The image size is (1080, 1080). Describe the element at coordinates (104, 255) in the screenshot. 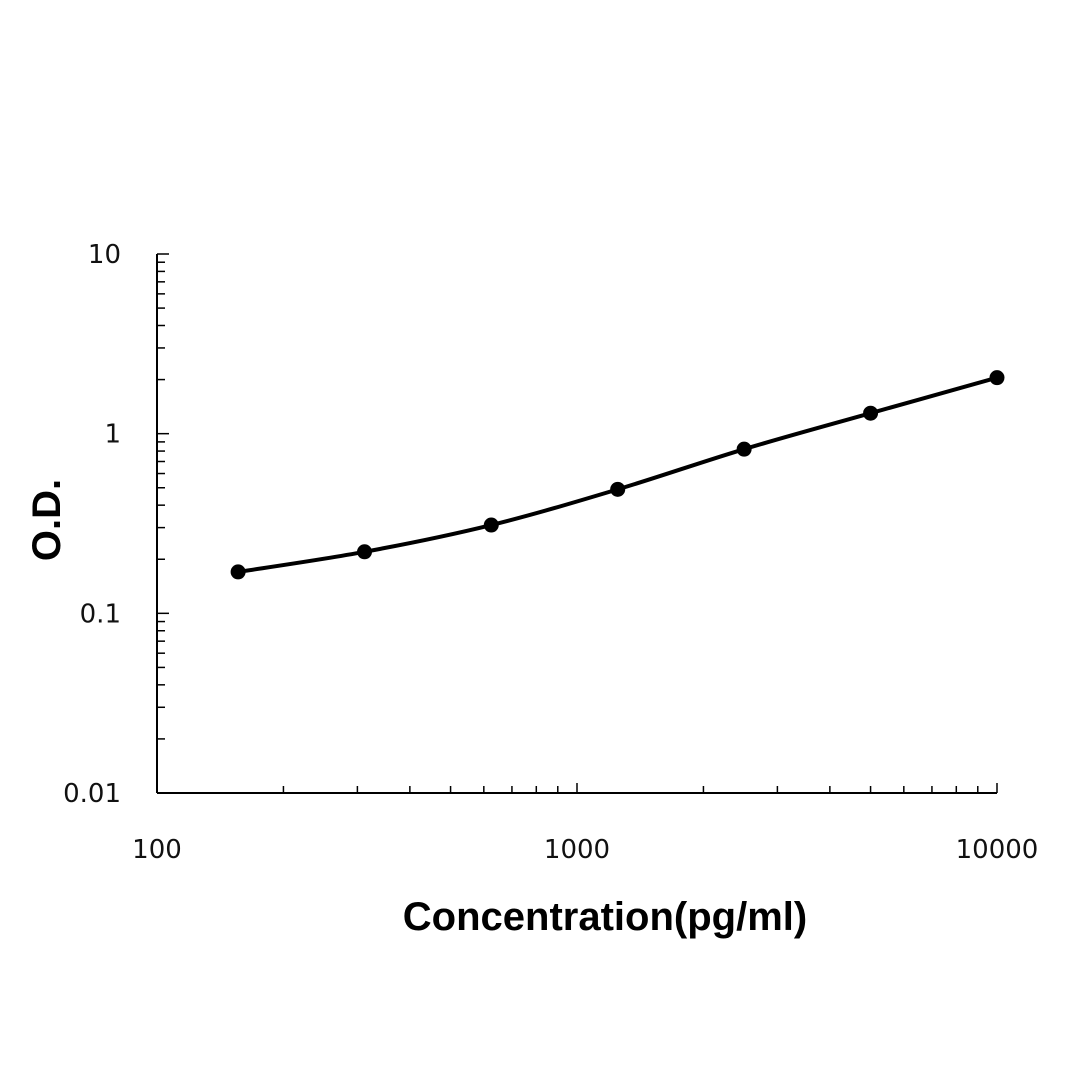

I see `y-tick-label-3: 10` at that location.